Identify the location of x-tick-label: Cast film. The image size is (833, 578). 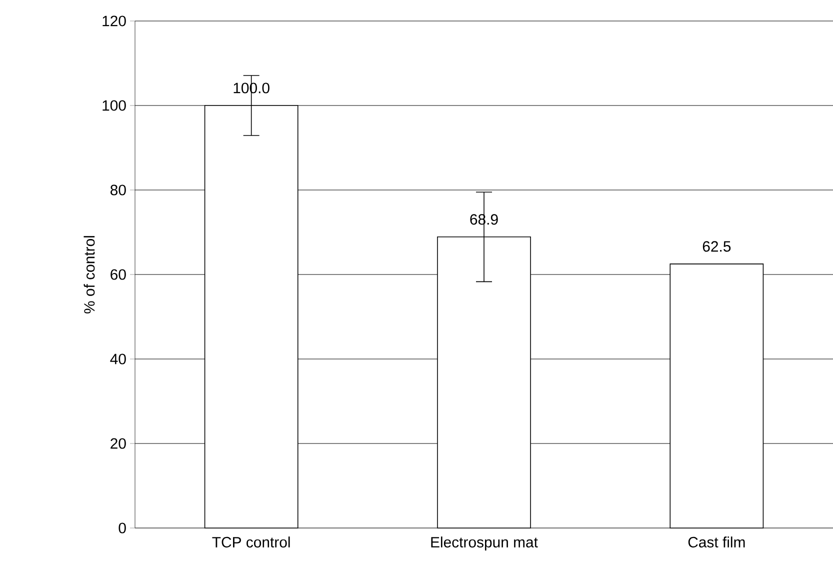
(716, 542).